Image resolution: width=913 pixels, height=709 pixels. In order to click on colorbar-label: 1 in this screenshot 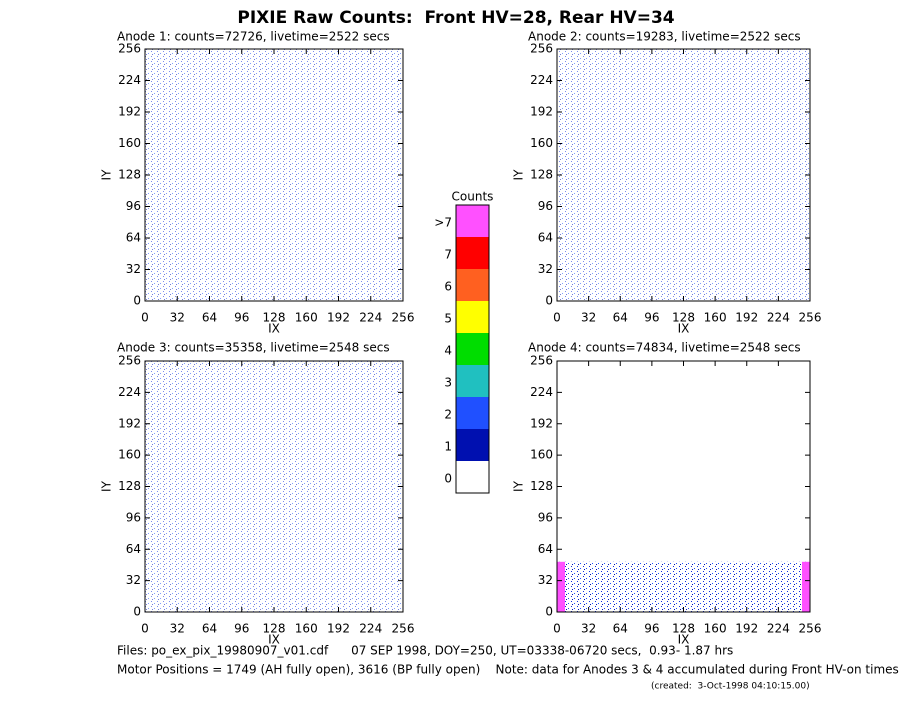, I will do `click(448, 447)`.